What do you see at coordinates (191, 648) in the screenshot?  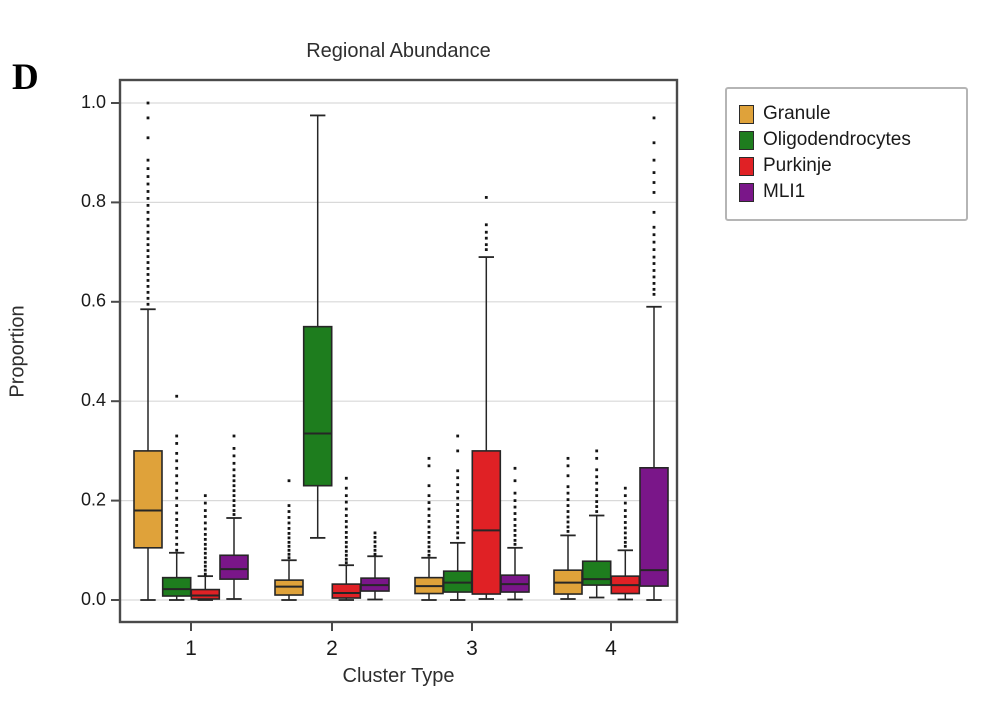 I see `x-tick-label: 1` at bounding box center [191, 648].